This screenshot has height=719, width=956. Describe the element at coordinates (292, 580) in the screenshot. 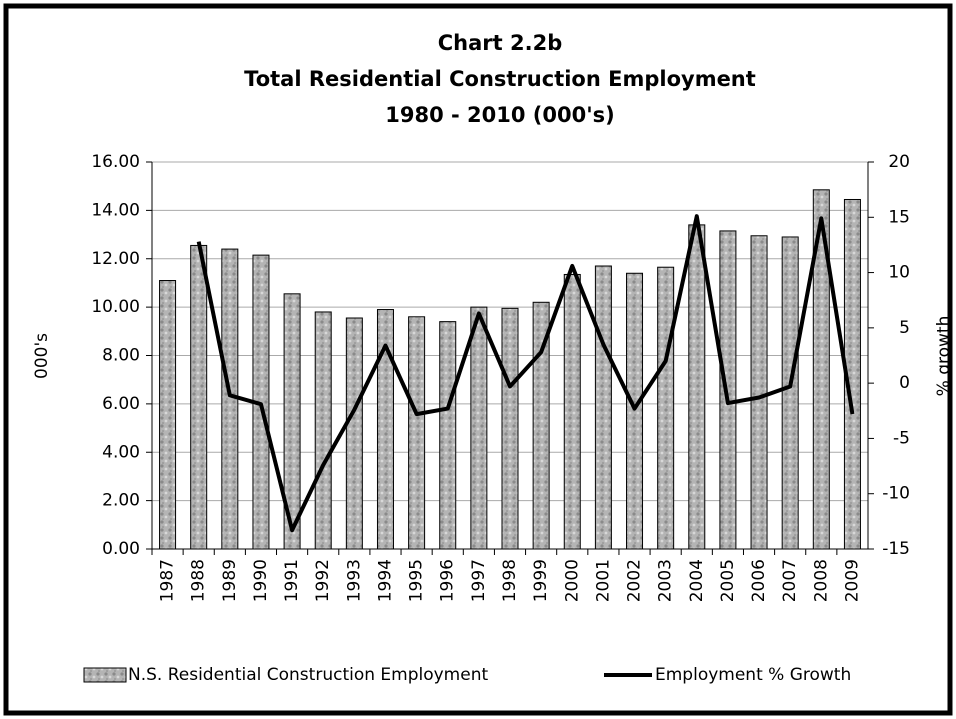

I see `x-tick-label: 1991` at that location.